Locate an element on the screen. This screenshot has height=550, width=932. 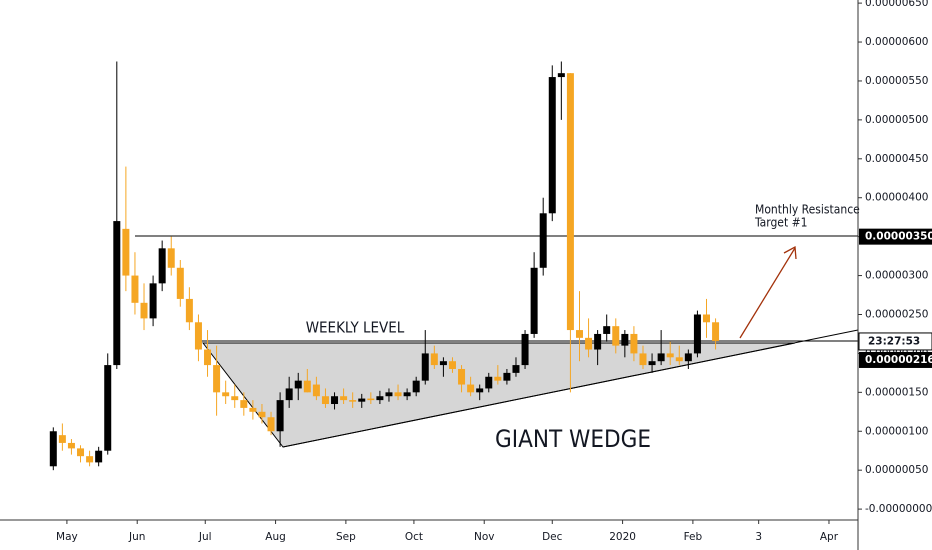
y-tick-label: 0.00000650 is located at coordinates (896, 4).